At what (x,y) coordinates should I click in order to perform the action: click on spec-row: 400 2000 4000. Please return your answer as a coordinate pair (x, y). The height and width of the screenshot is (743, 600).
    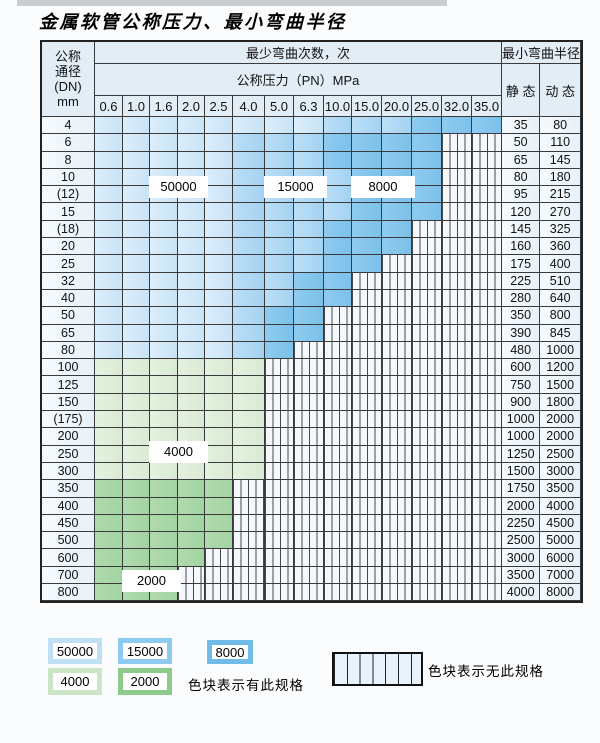
    Looking at the image, I should click on (312, 506).